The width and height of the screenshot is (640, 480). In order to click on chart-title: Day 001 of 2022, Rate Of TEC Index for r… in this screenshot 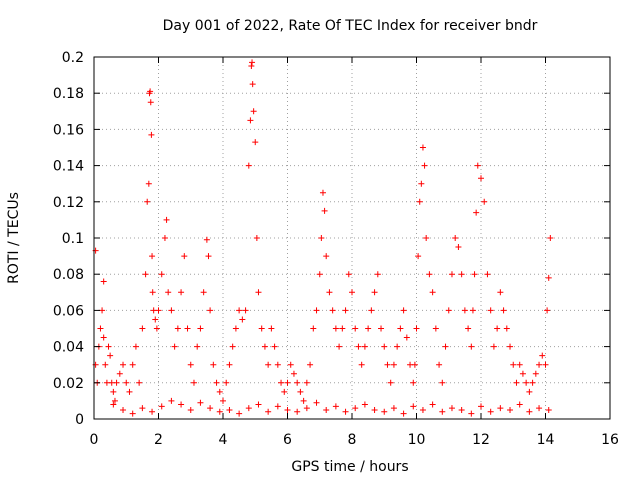, I will do `click(350, 26)`.